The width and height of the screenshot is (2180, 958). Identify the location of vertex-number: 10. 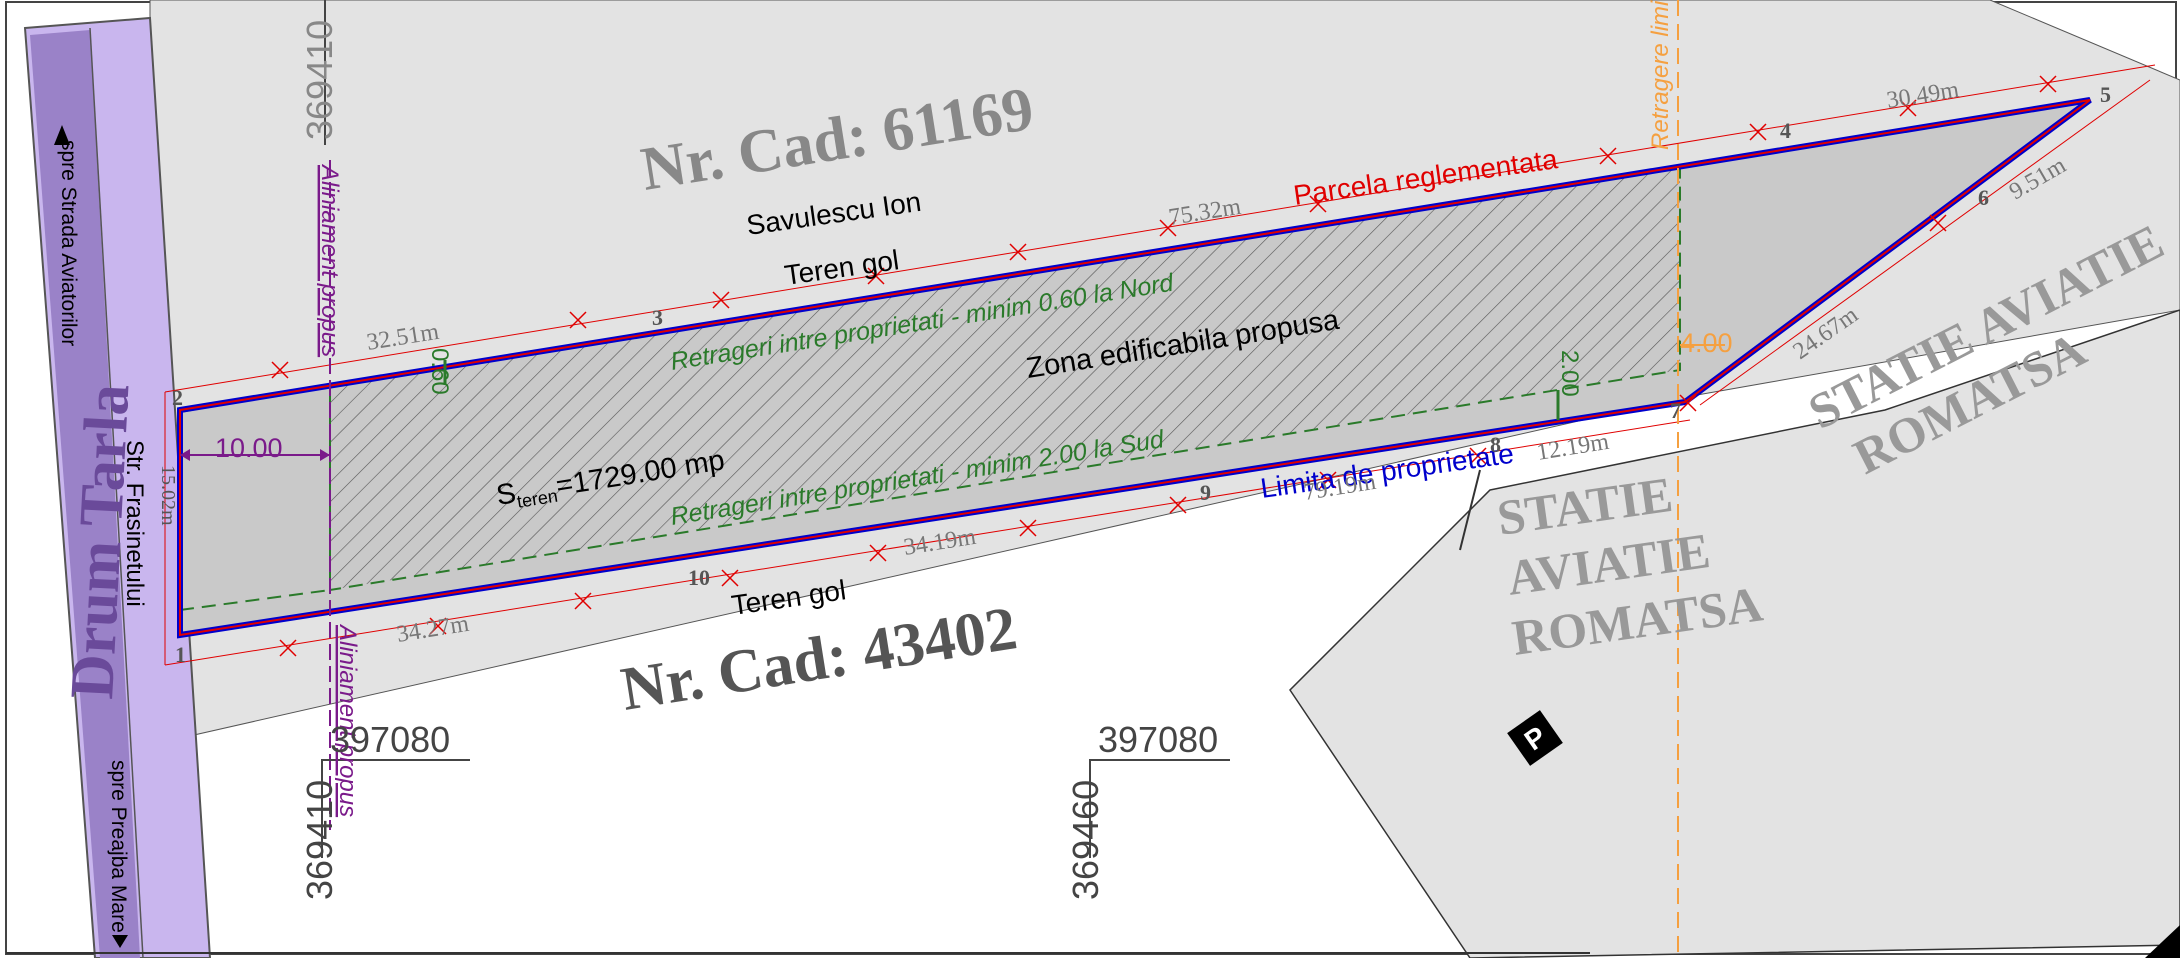
(699, 577).